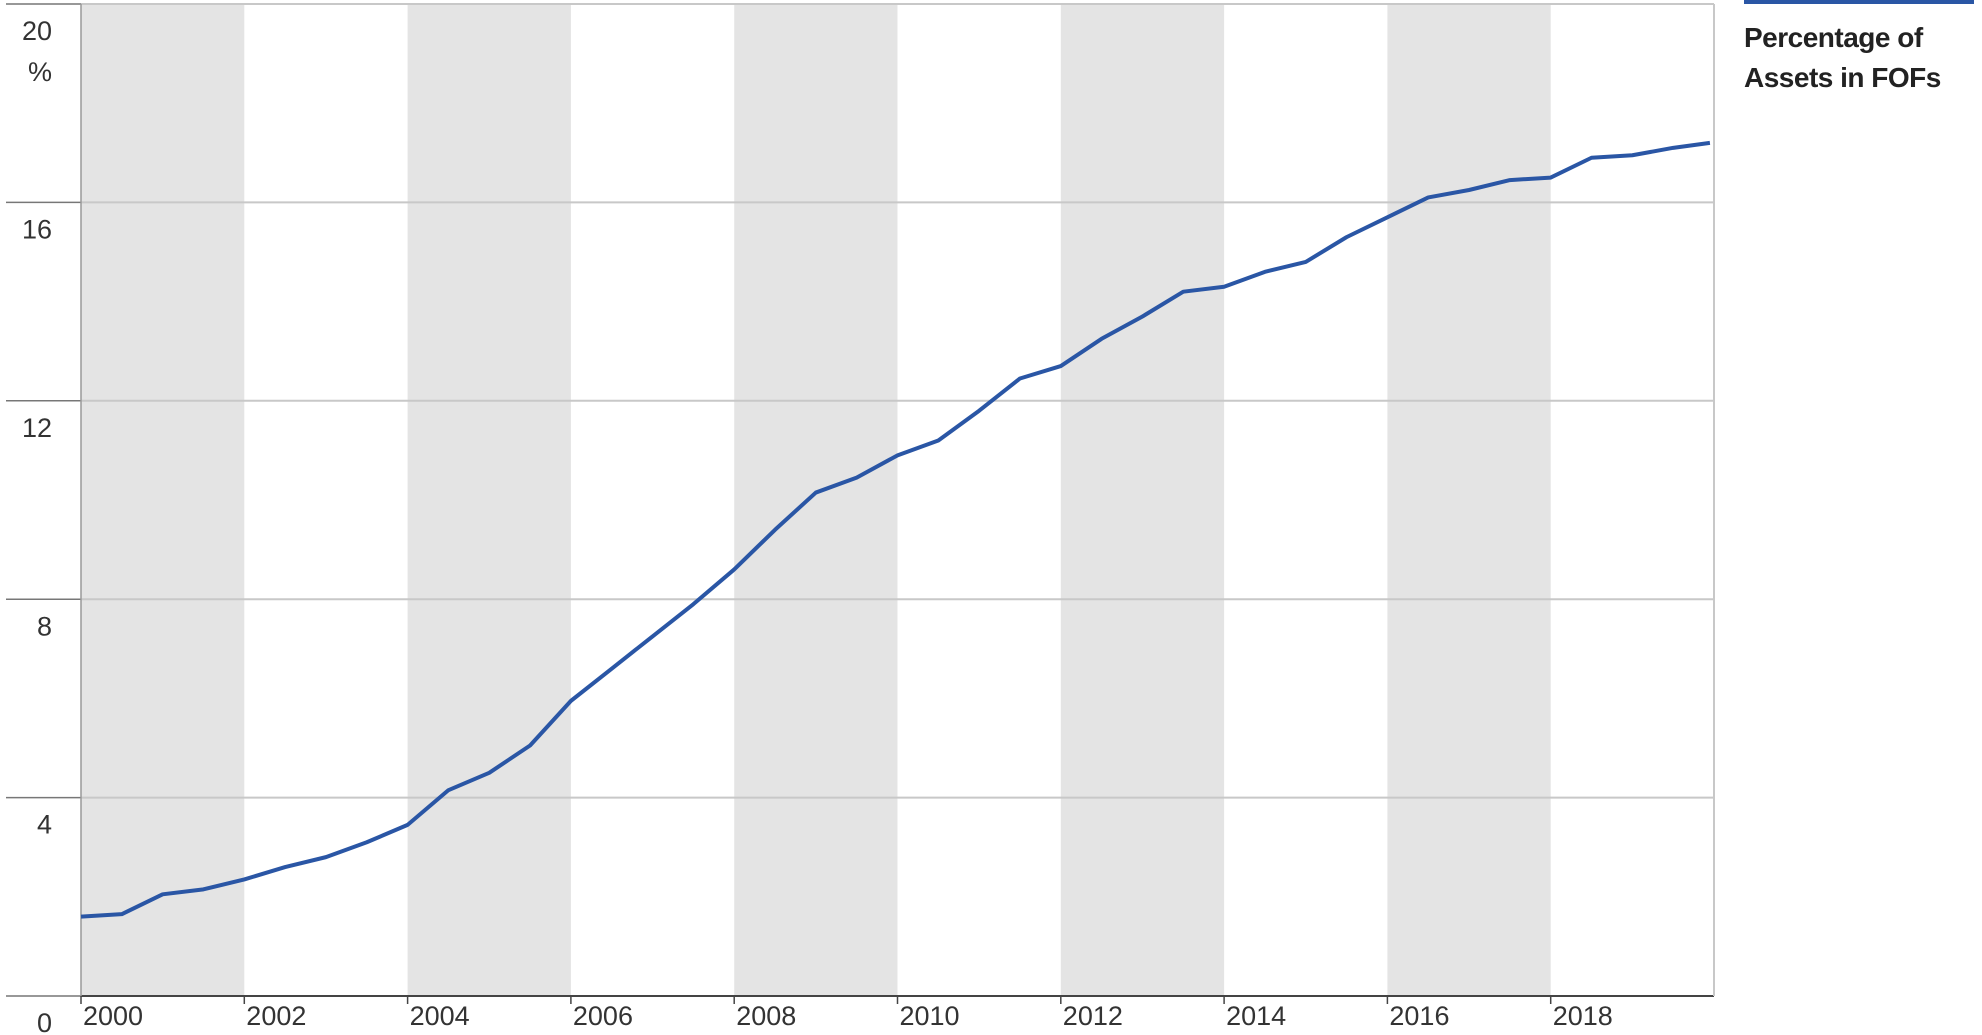 The image size is (1982, 1035). What do you see at coordinates (37, 31) in the screenshot?
I see `y-tick-label: 20` at bounding box center [37, 31].